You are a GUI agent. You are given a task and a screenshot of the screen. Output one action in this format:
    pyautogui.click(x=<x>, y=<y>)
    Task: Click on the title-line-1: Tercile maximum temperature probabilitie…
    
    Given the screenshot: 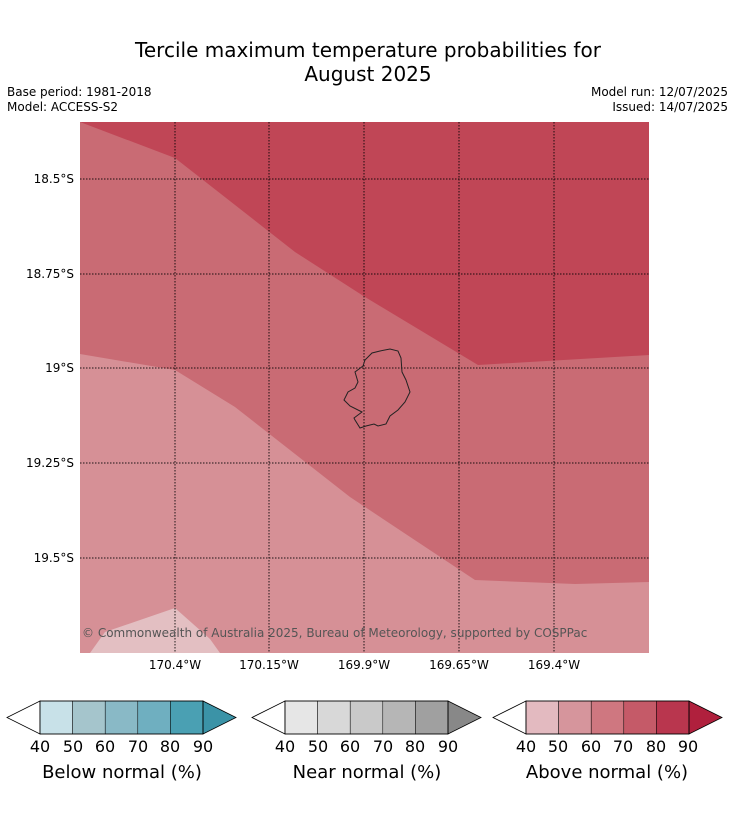 What is the action you would take?
    pyautogui.click(x=368, y=50)
    